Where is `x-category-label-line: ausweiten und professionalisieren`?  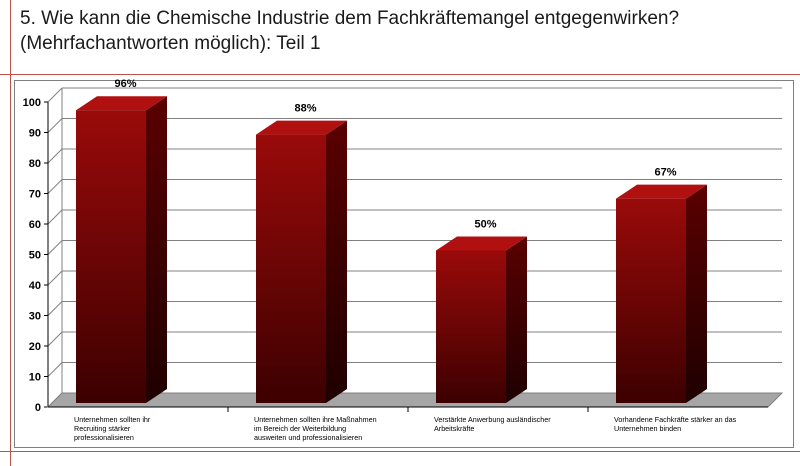 x-category-label-line: ausweiten und professionalisieren is located at coordinates (308, 437).